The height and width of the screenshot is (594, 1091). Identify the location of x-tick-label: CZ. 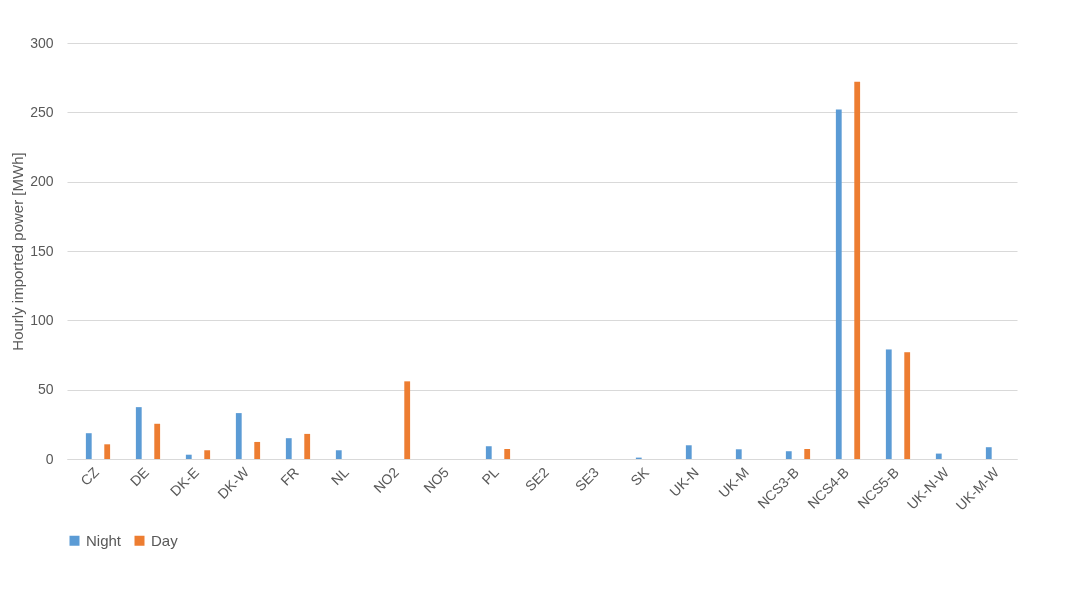
(90, 476).